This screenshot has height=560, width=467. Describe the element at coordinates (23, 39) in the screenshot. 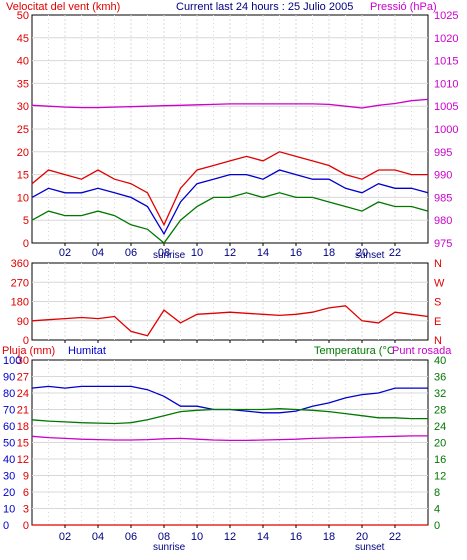

I see `y-tick-label-left: 45` at that location.